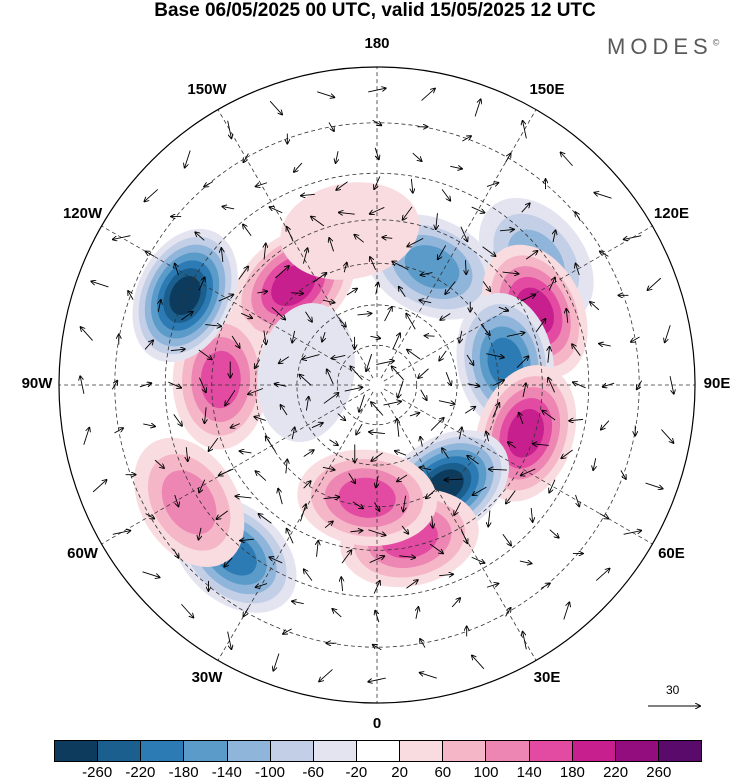  What do you see at coordinates (97, 772) in the screenshot?
I see `colorbar-tick-label: -260` at bounding box center [97, 772].